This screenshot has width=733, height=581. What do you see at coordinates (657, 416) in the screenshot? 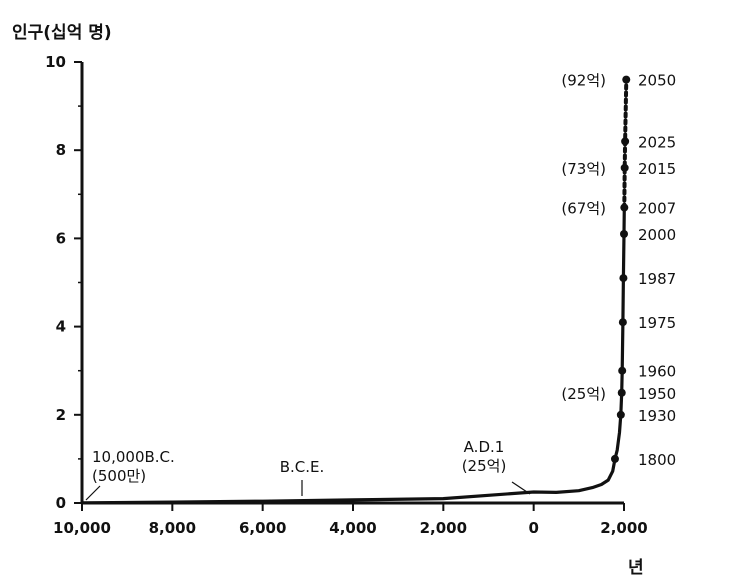
I see `year-label: 1930` at bounding box center [657, 416].